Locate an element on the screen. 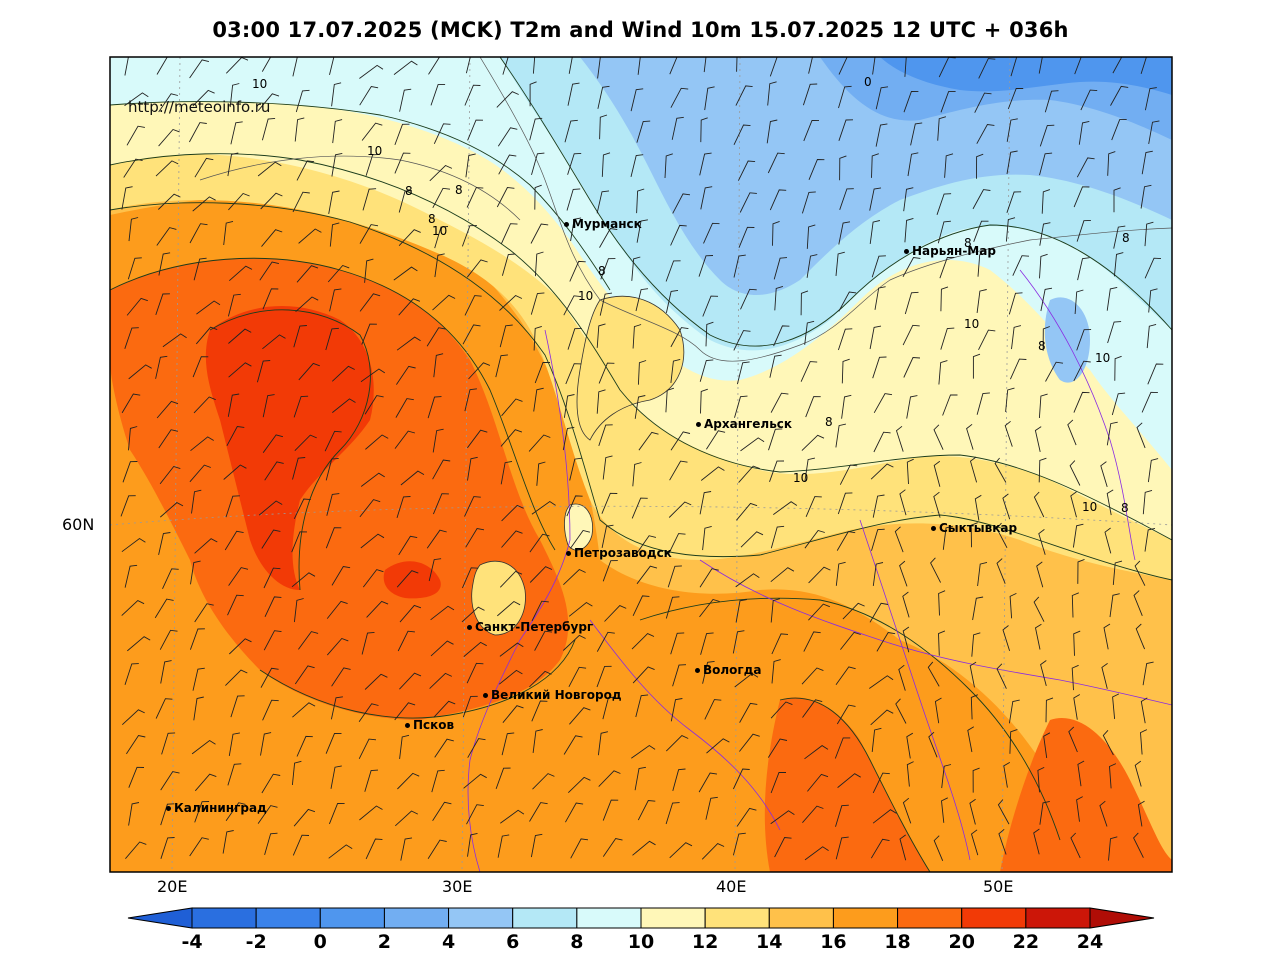  city-marker is located at coordinates (168, 808).